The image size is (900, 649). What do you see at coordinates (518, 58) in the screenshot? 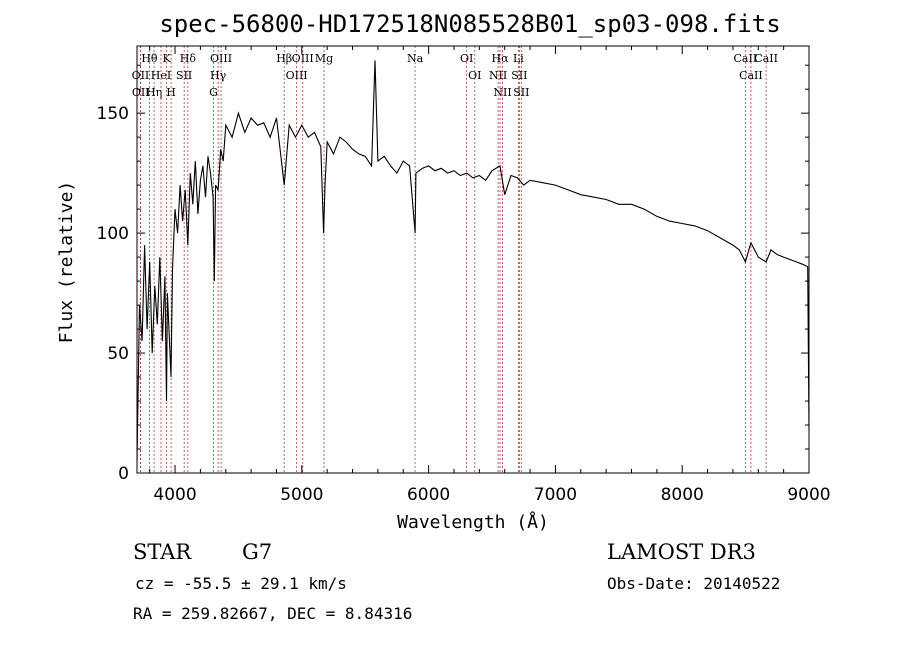
I see `line-label: Li` at bounding box center [518, 58].